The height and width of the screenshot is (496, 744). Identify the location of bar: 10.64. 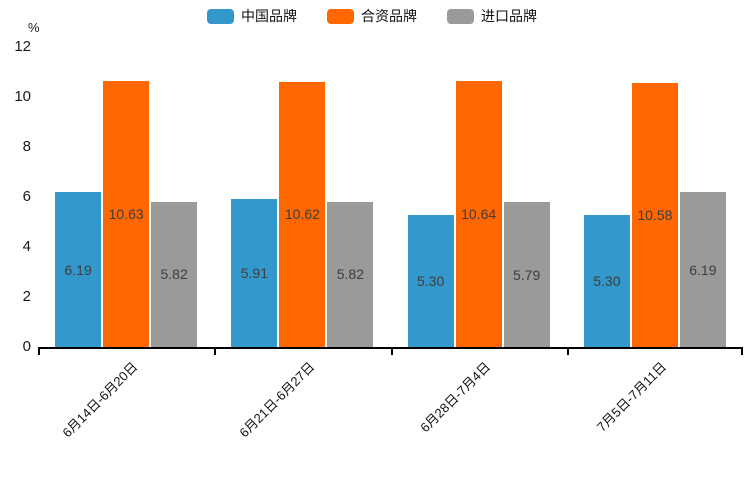
(478, 214).